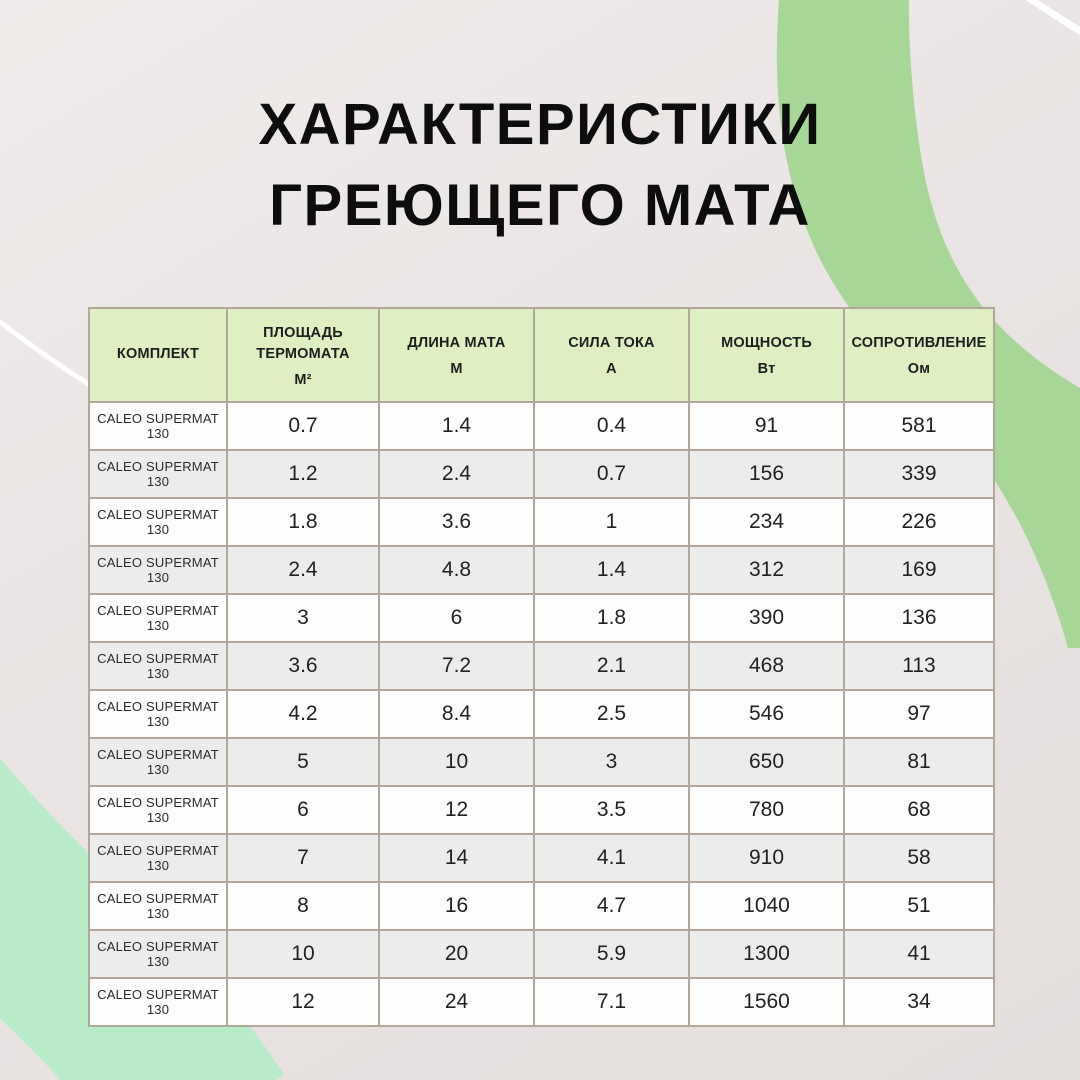 This screenshot has width=1080, height=1080. What do you see at coordinates (456, 1002) in the screenshot?
I see `length-cell: 24` at bounding box center [456, 1002].